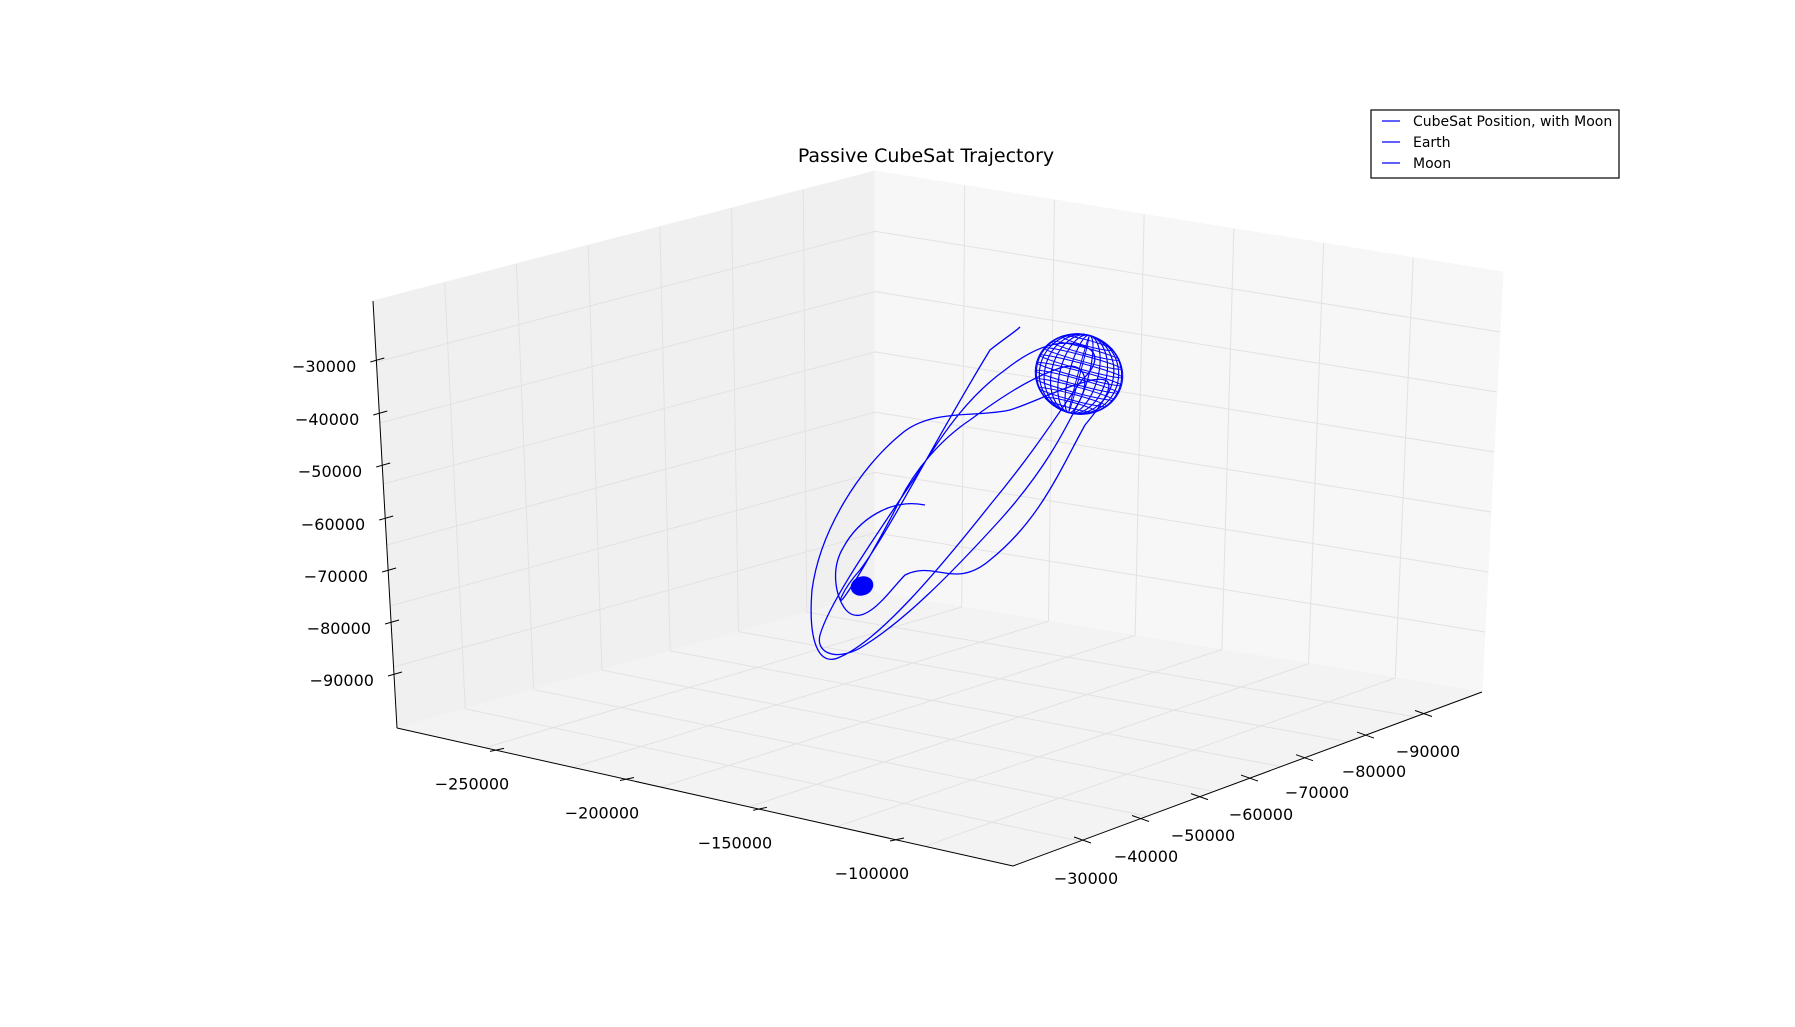 Image resolution: width=1795 pixels, height=1027 pixels. What do you see at coordinates (1261, 814) in the screenshot?
I see `y-tick-label: −60000` at bounding box center [1261, 814].